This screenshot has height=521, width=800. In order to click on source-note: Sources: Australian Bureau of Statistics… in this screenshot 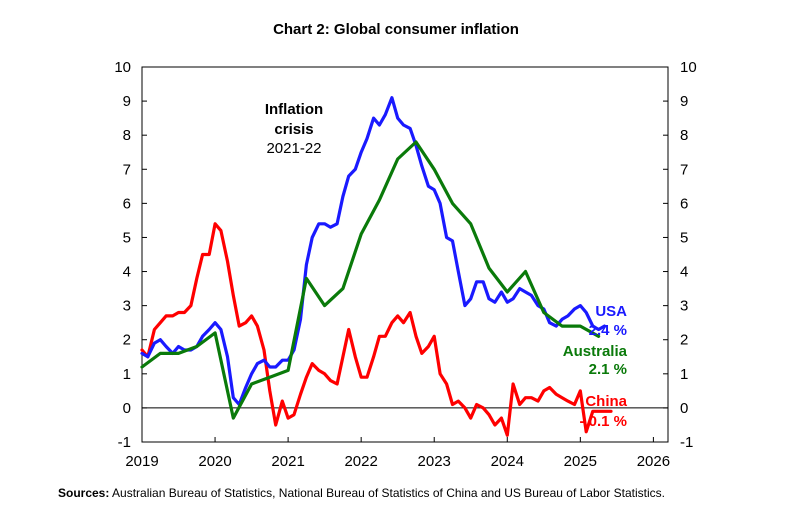, I will do `click(361, 493)`.